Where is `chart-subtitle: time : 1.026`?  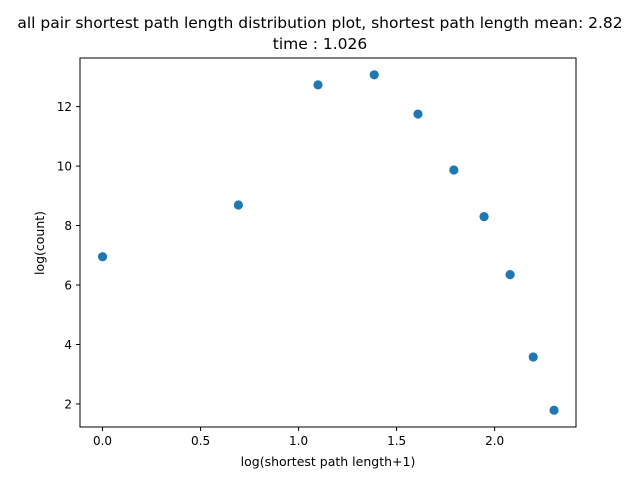
chart-subtitle: time : 1.026 is located at coordinates (320, 44).